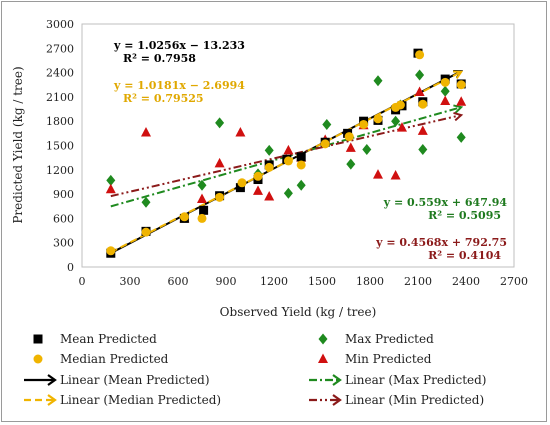 This screenshot has width=550, height=425. What do you see at coordinates (63, 218) in the screenshot?
I see `y-tick-label: 600` at bounding box center [63, 218].